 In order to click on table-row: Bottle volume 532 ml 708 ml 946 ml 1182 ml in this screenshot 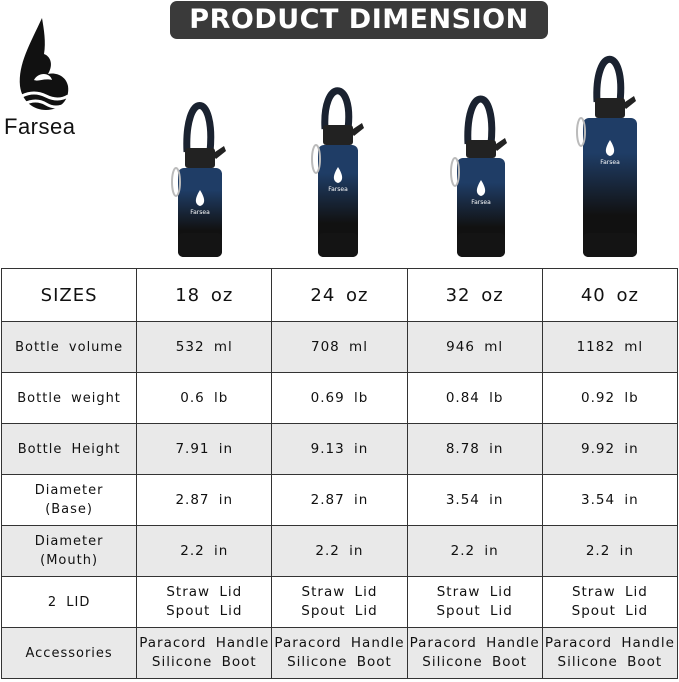, I will do `click(339, 347)`.